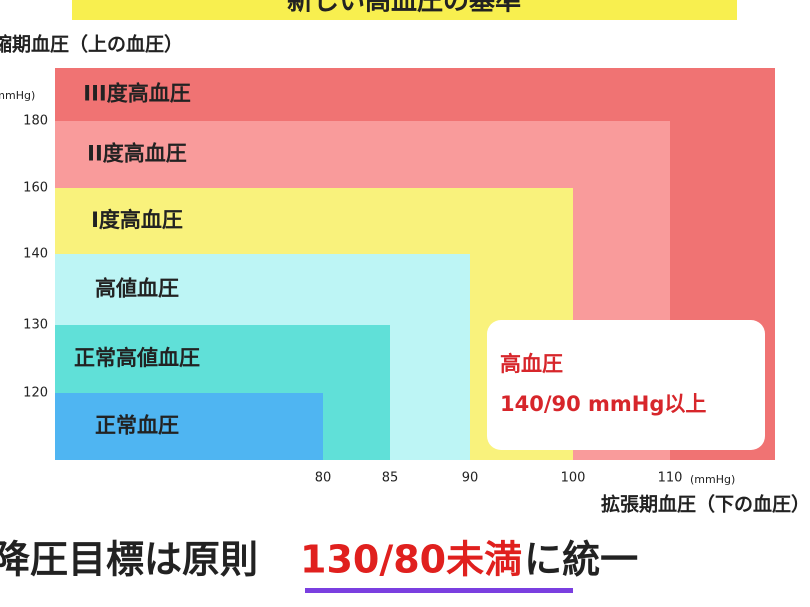 The width and height of the screenshot is (810, 607). What do you see at coordinates (531, 364) in the screenshot?
I see `callout-title: 高血圧` at bounding box center [531, 364].